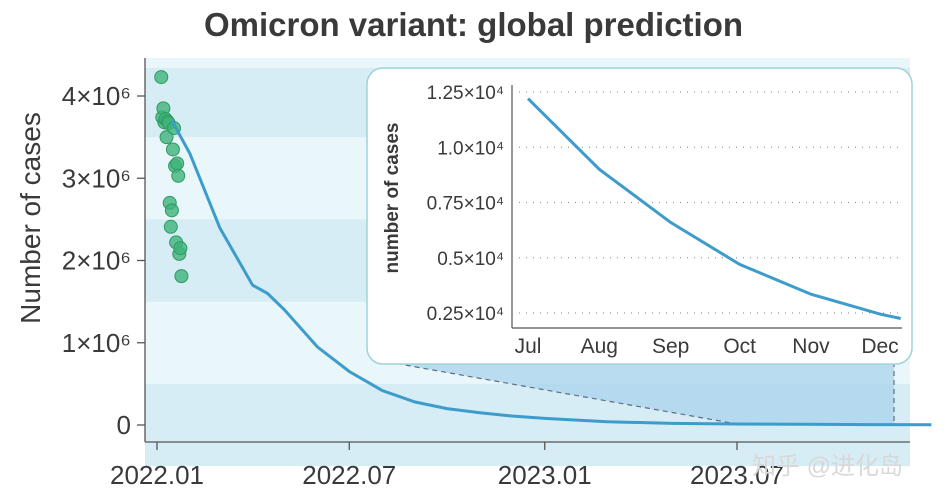  What do you see at coordinates (96, 343) in the screenshot?
I see `y-tick-label: 1×10⁶` at bounding box center [96, 343].